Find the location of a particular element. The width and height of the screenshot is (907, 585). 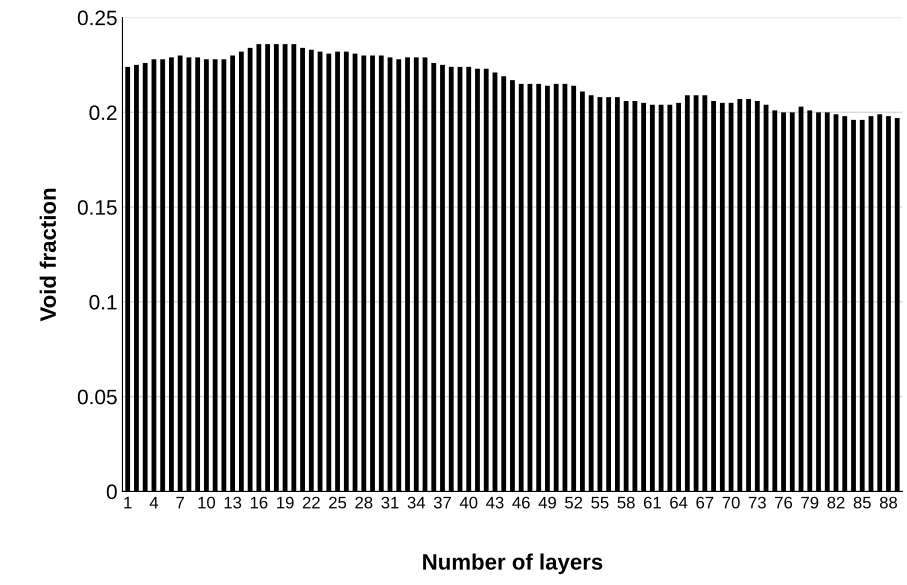

x-tick-label: 85 is located at coordinates (862, 502).